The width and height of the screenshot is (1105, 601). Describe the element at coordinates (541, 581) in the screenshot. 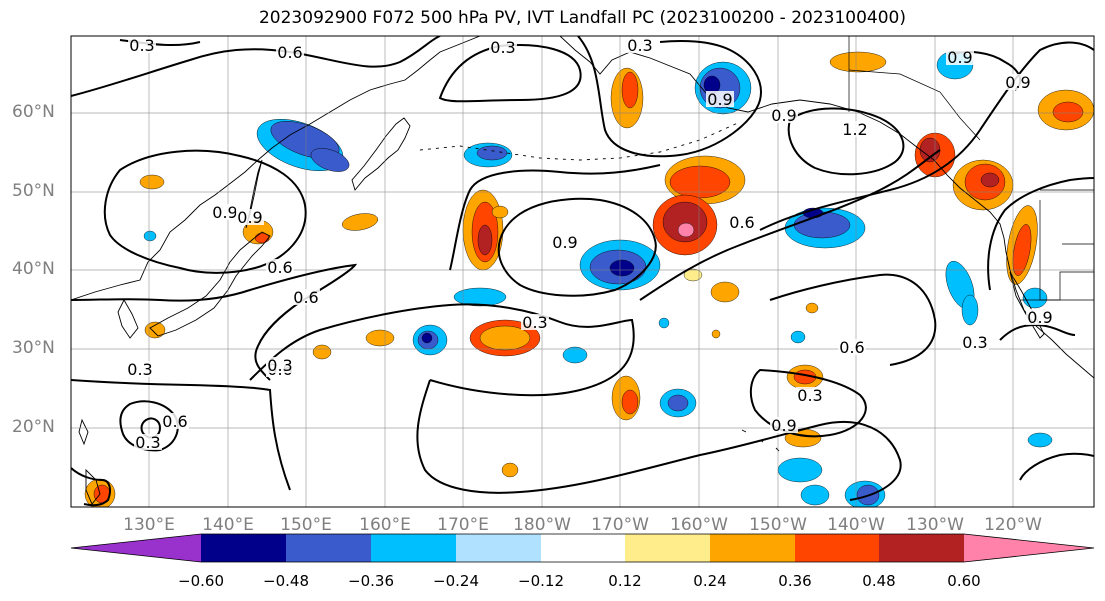

I see `colorbar-tick-label: −0.12` at that location.